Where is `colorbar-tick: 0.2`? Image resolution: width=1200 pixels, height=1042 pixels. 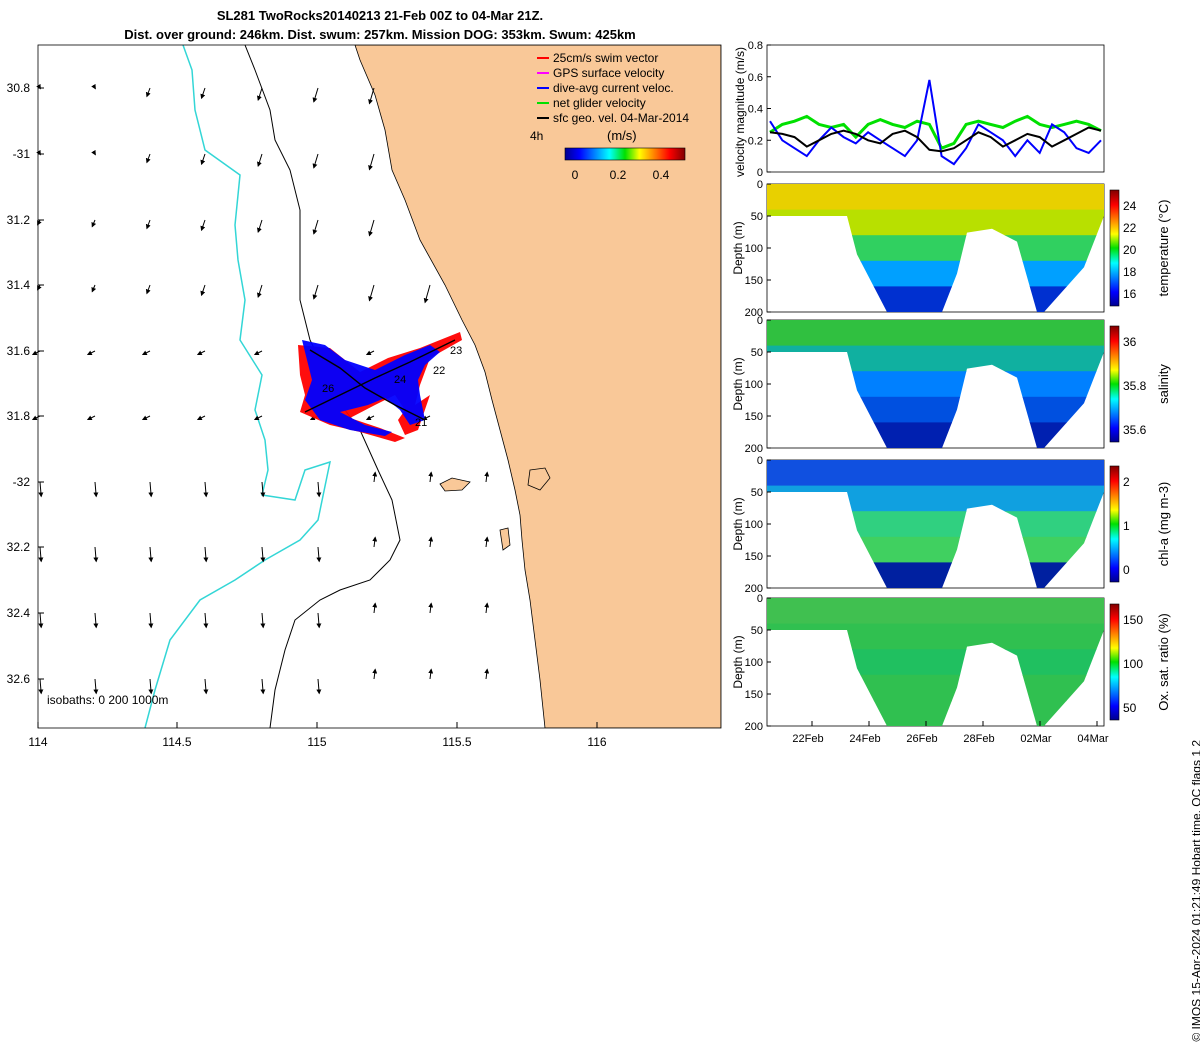
colorbar-tick: 0.2 is located at coordinates (618, 175).